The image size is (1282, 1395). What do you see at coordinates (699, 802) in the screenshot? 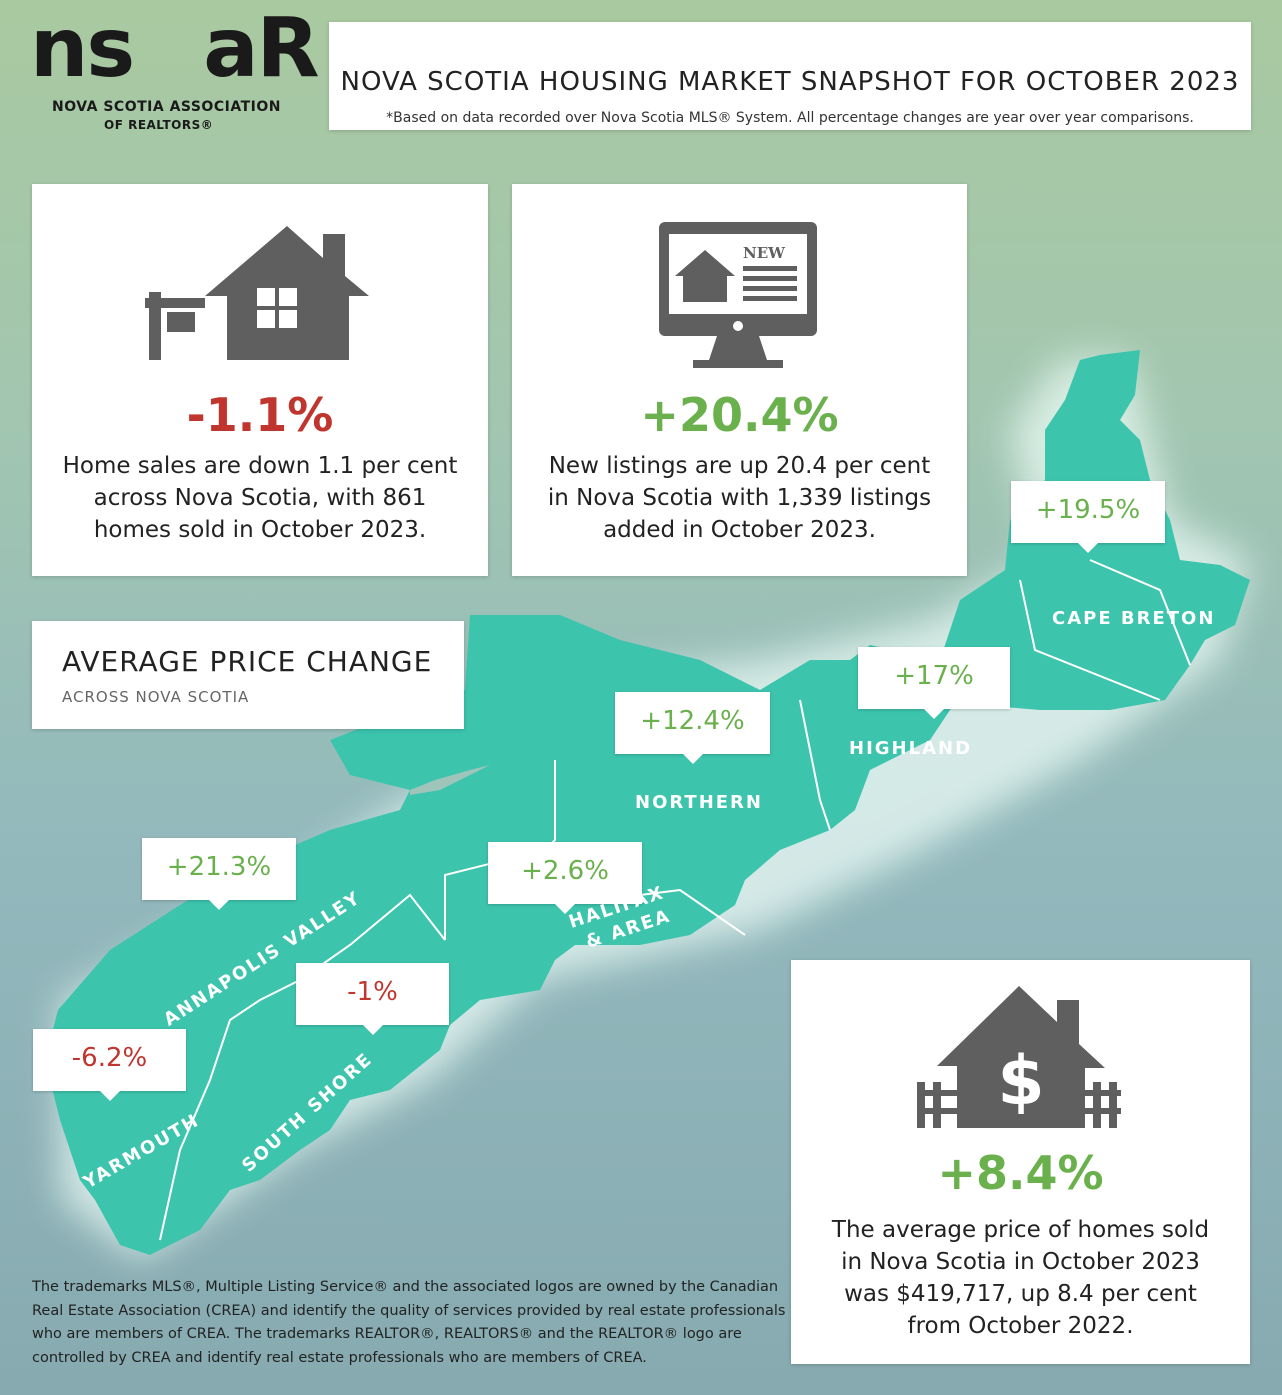
I see `northern-label: NORTHERN` at bounding box center [699, 802].